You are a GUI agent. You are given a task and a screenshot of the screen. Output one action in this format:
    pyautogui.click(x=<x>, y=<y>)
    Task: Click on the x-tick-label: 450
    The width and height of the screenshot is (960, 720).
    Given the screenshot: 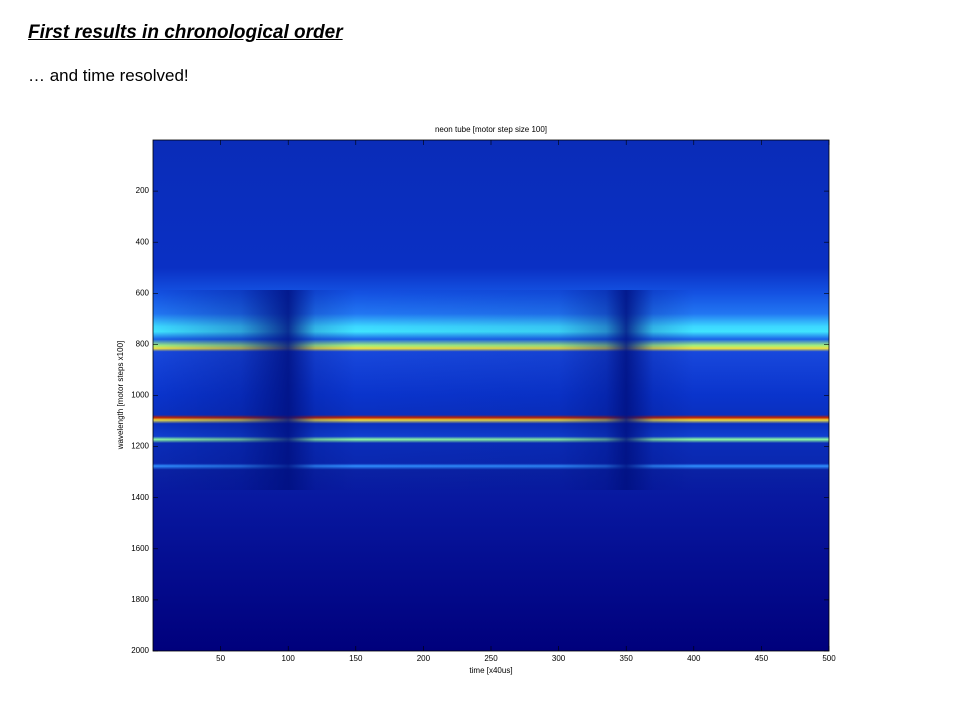 What is the action you would take?
    pyautogui.click(x=762, y=658)
    